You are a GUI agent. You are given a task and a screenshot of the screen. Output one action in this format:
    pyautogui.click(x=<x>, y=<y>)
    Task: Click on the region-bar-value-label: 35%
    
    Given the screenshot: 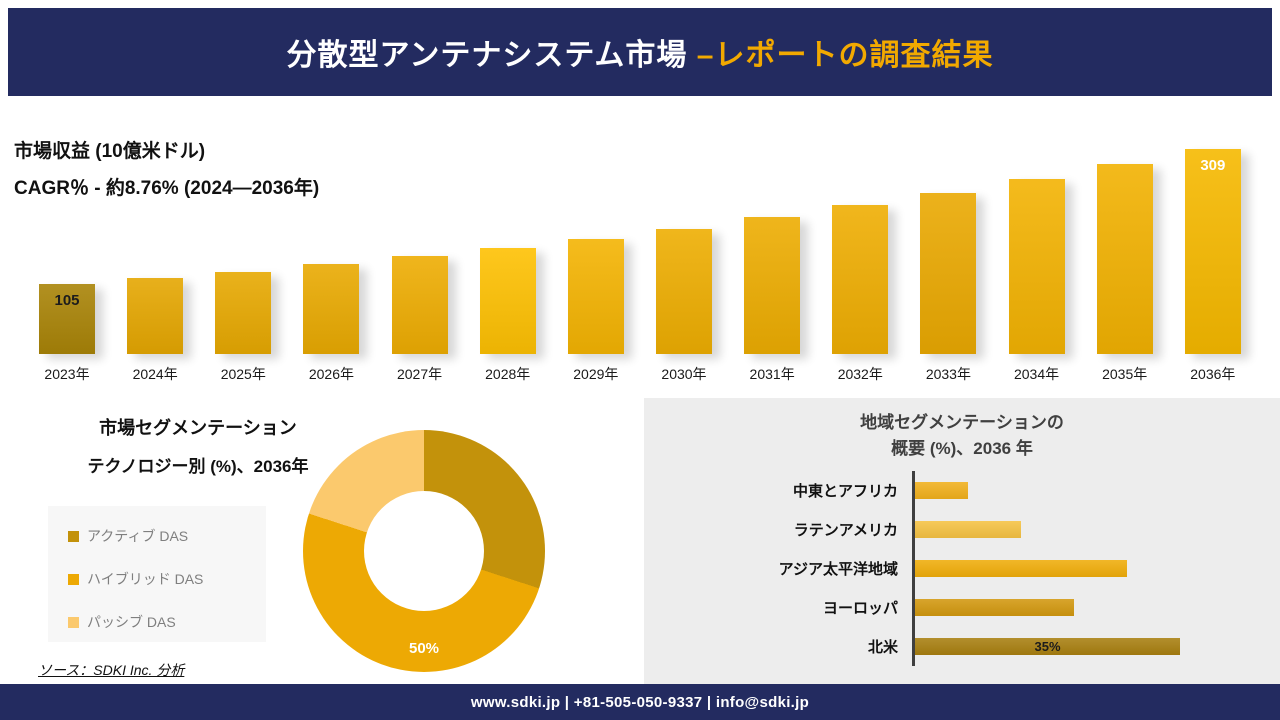 What is the action you would take?
    pyautogui.click(x=1047, y=646)
    